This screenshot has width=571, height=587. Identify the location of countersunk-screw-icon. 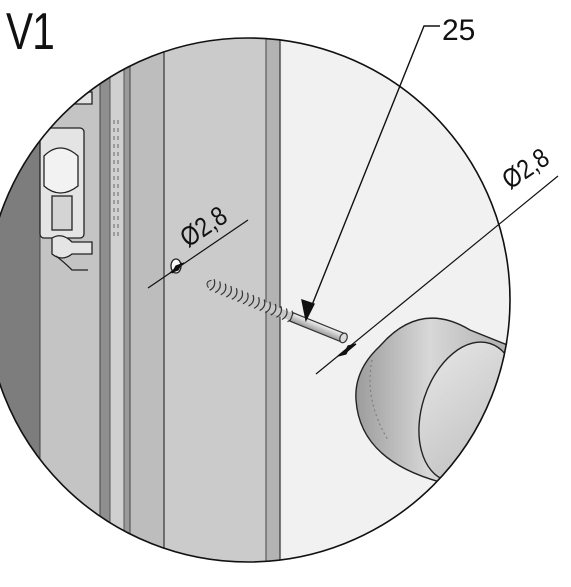
(277, 311).